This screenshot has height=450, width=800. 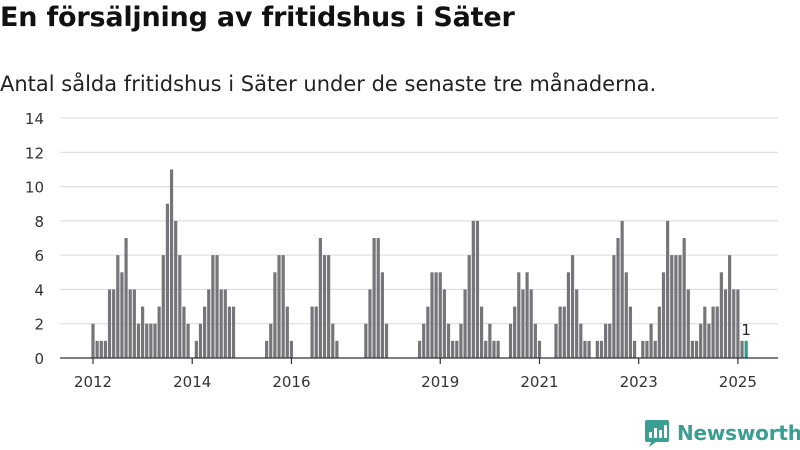 What do you see at coordinates (440, 382) in the screenshot?
I see `x-tick-label: 2019` at bounding box center [440, 382].